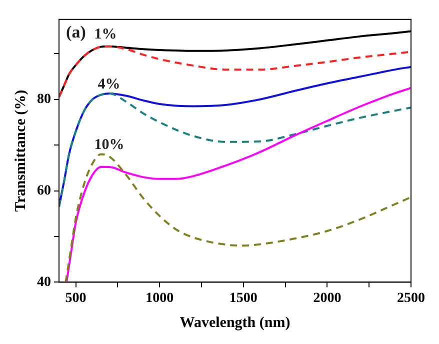 Image resolution: width=439 pixels, height=344 pixels. What do you see at coordinates (235, 71) in the screenshot?
I see `line-series` at bounding box center [235, 71].